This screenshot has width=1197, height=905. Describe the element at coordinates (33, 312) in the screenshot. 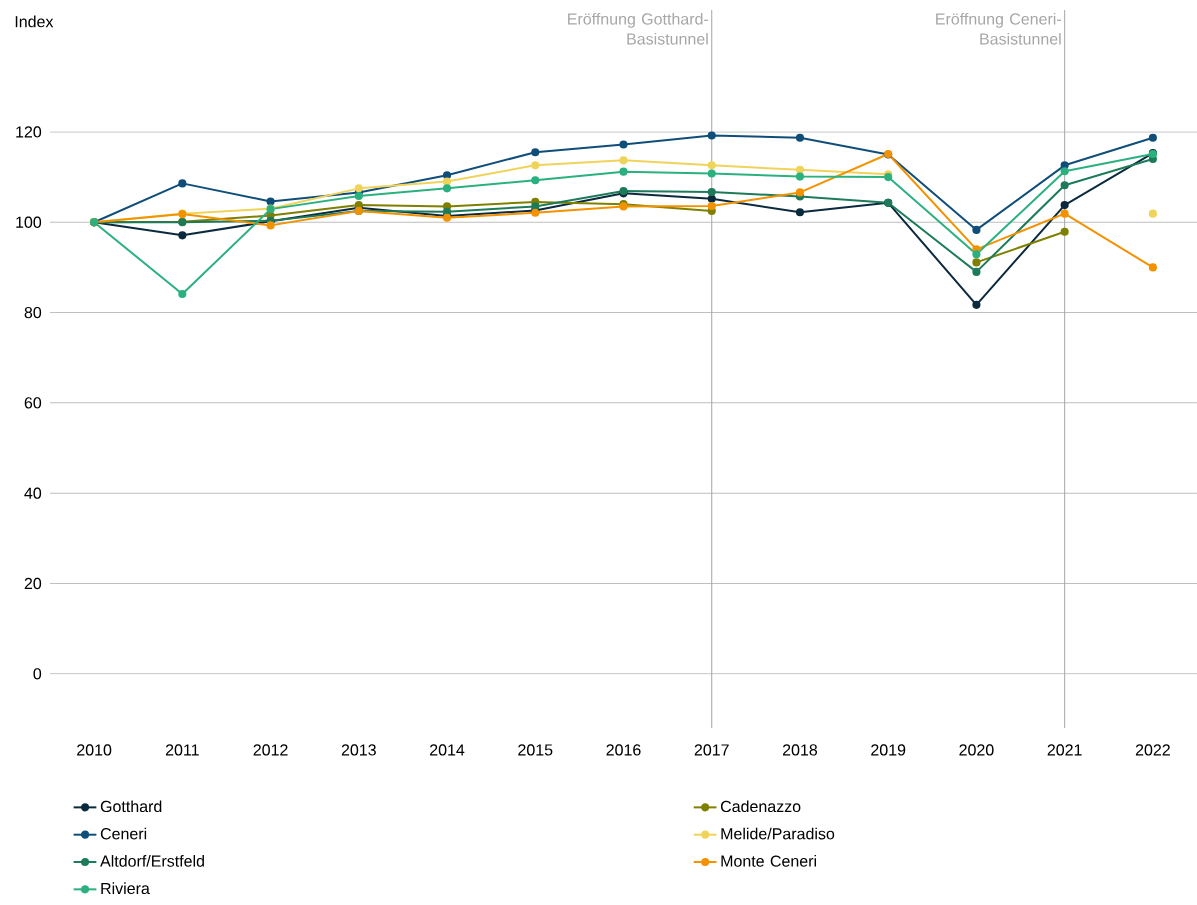

I see `y-tick-label: 80` at that location.